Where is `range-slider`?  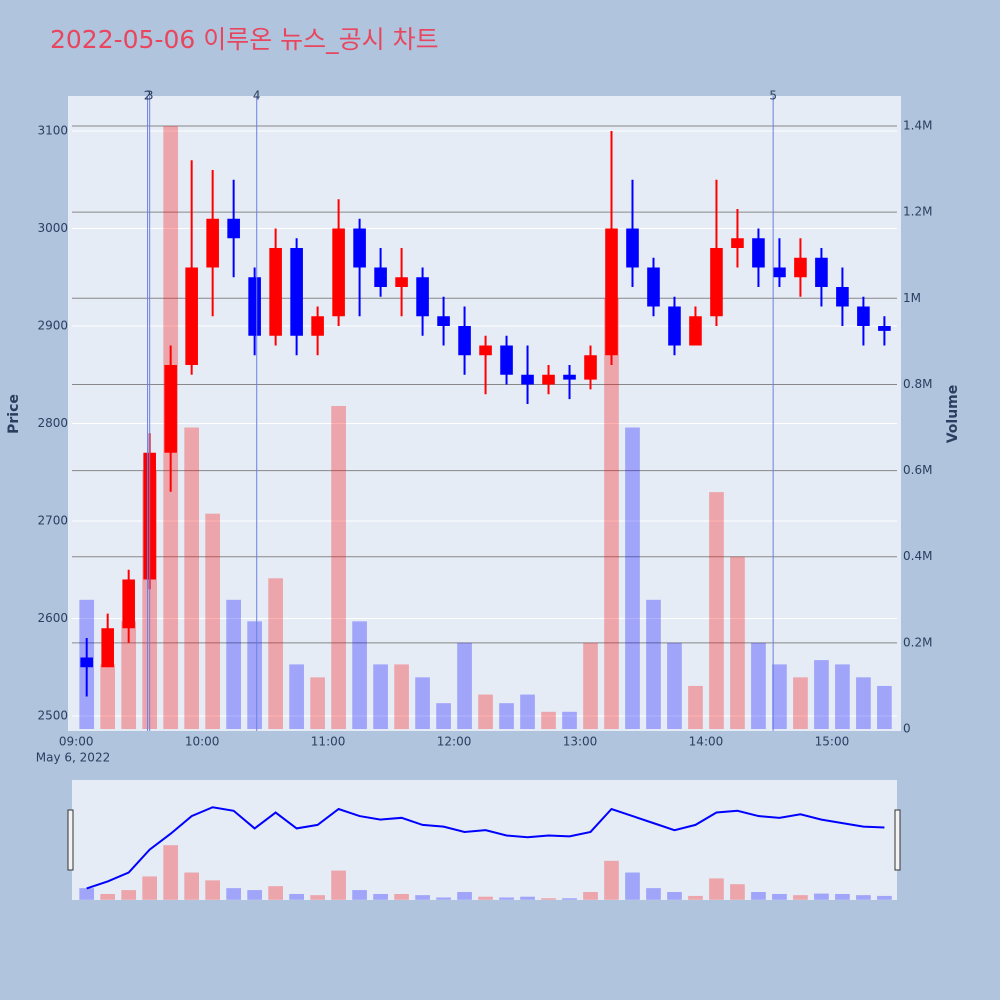
range-slider is located at coordinates (484, 840).